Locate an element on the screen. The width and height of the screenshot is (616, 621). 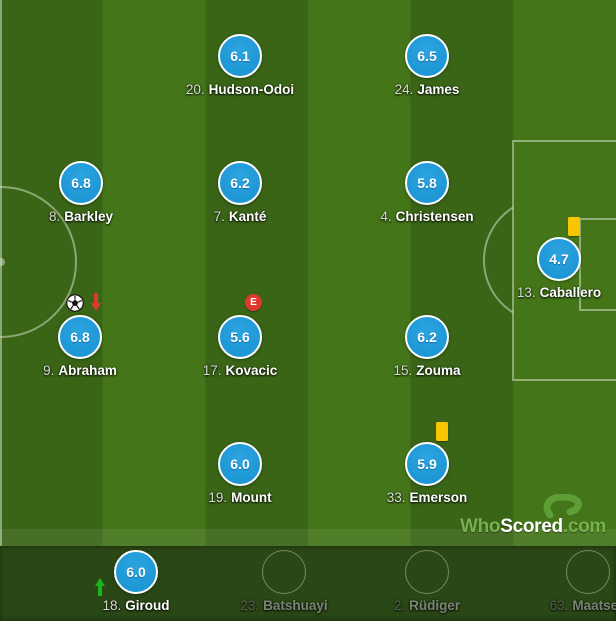
player-name: Abraham is located at coordinates (87, 370).